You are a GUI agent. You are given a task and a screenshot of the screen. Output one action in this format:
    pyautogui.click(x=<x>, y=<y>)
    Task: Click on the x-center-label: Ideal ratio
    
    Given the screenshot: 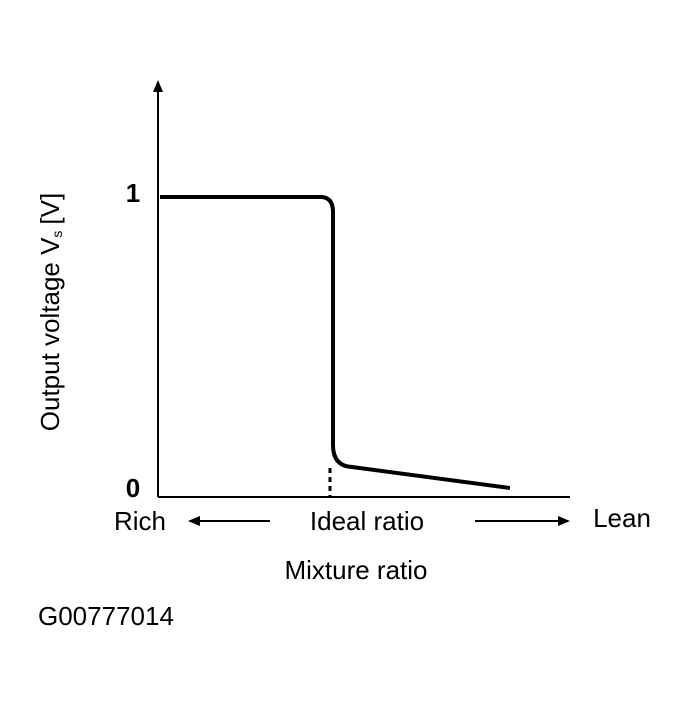 What is the action you would take?
    pyautogui.click(x=367, y=521)
    